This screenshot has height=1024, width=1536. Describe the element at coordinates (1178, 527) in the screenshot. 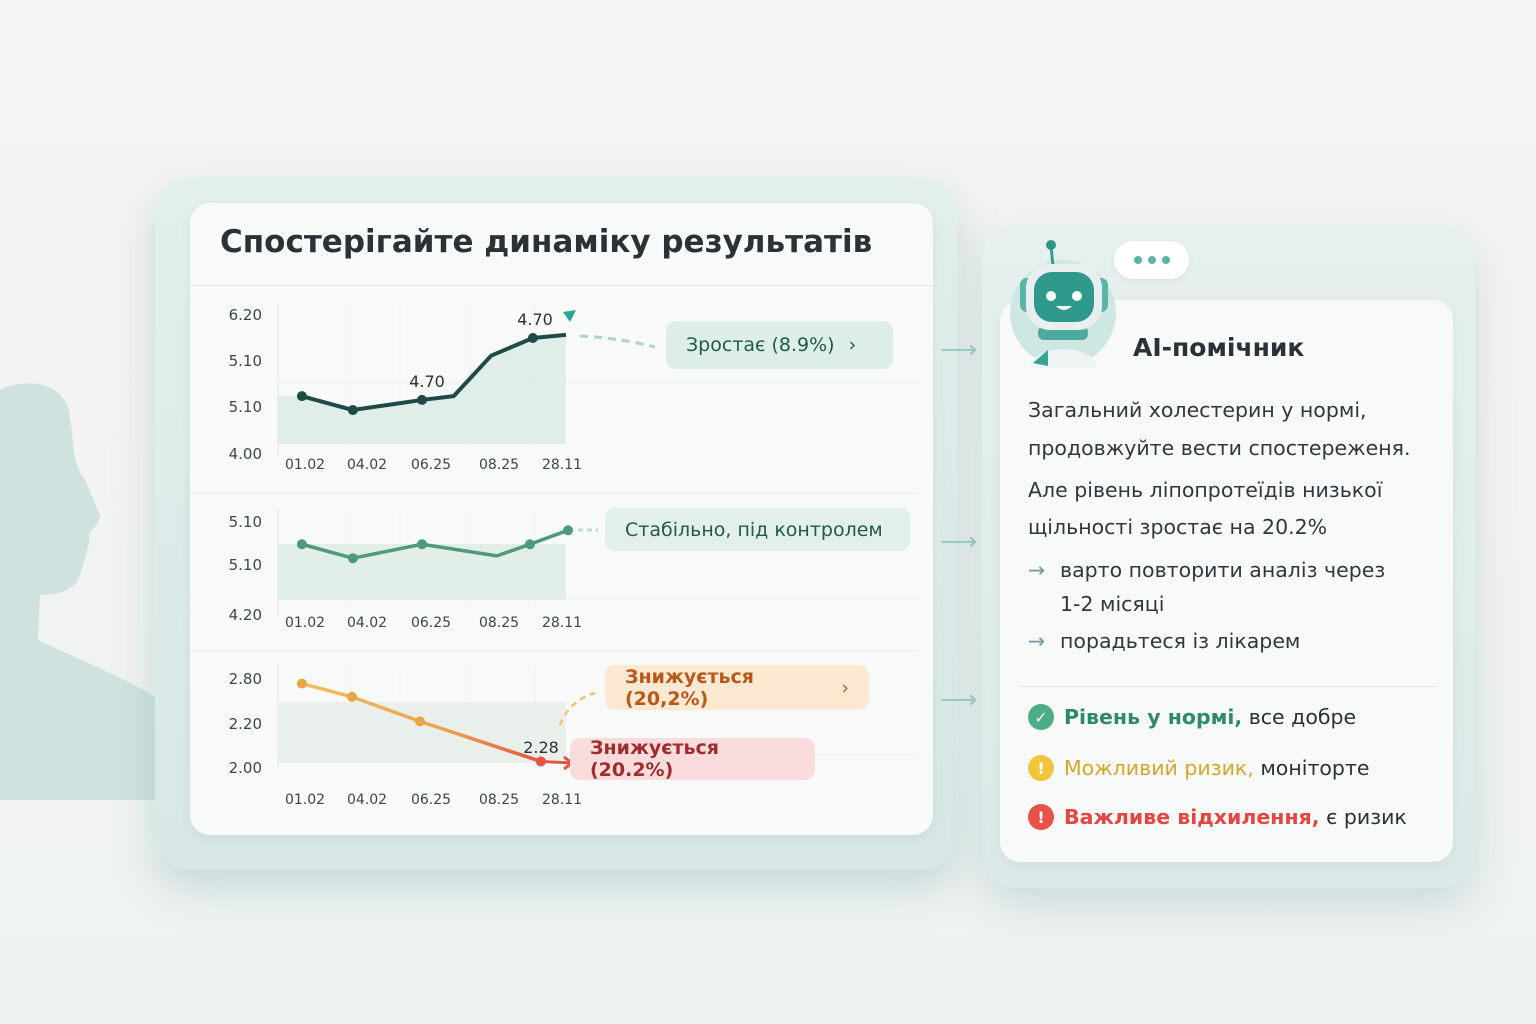

I see `assistant-text-line: щільності зростає на 20.2%` at that location.